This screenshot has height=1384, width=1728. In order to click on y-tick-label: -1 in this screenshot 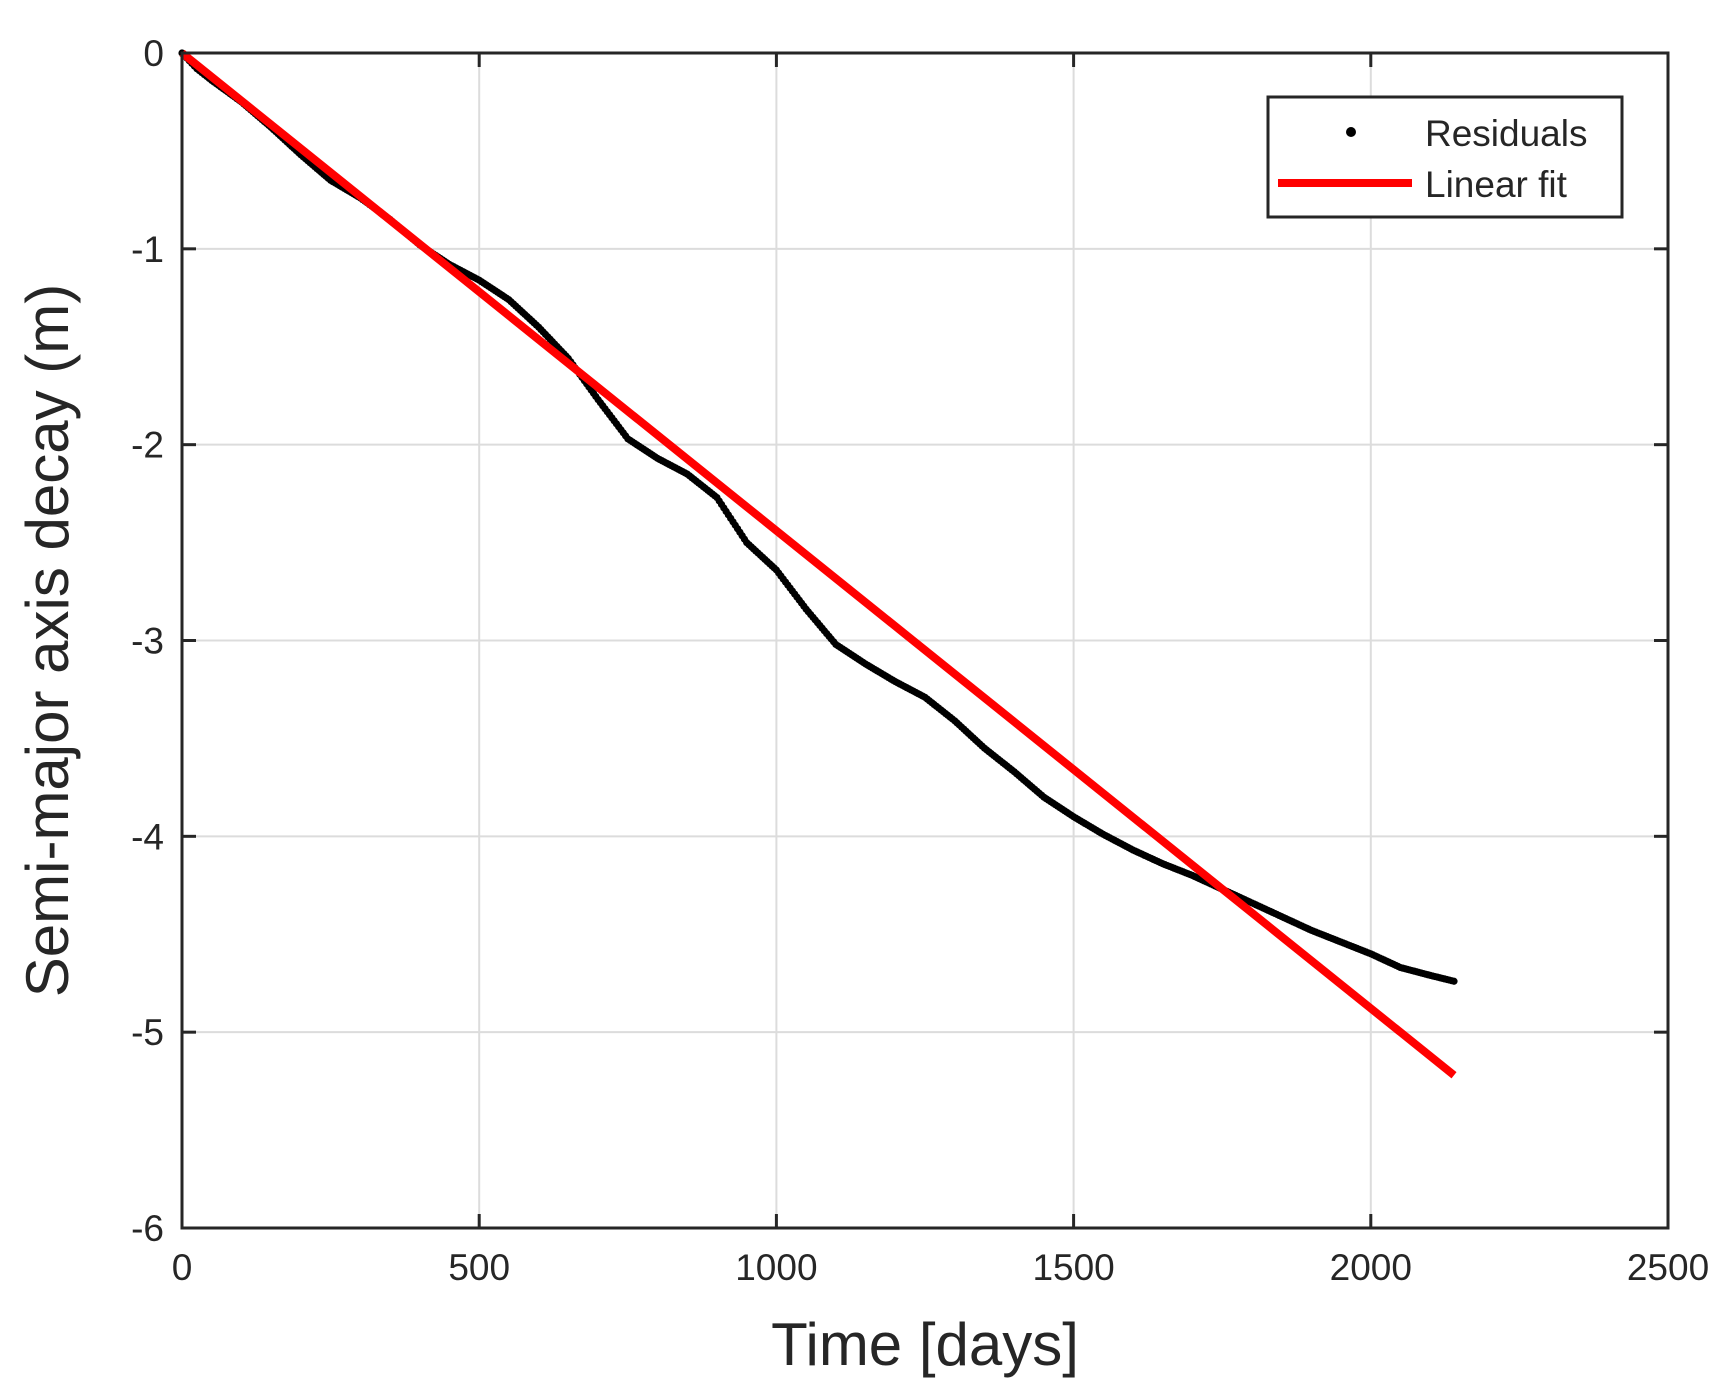, I will do `click(147, 249)`.